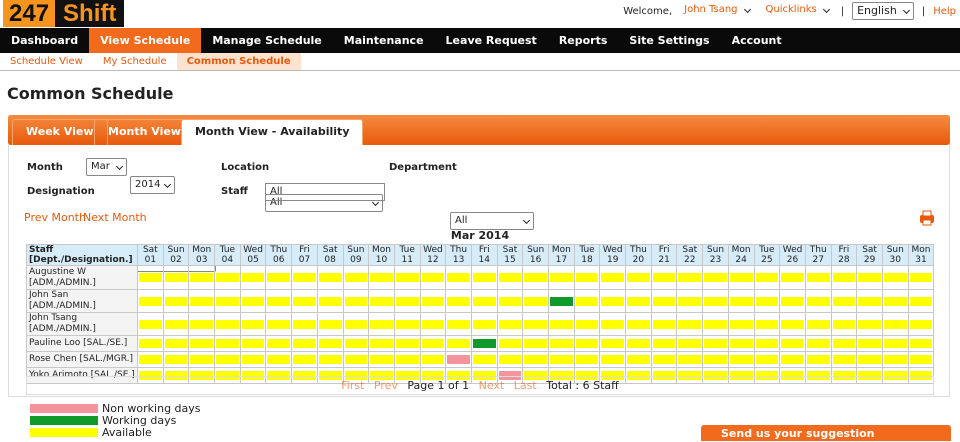 Image resolution: width=960 pixels, height=442 pixels. I want to click on next-link: Next, so click(491, 385).